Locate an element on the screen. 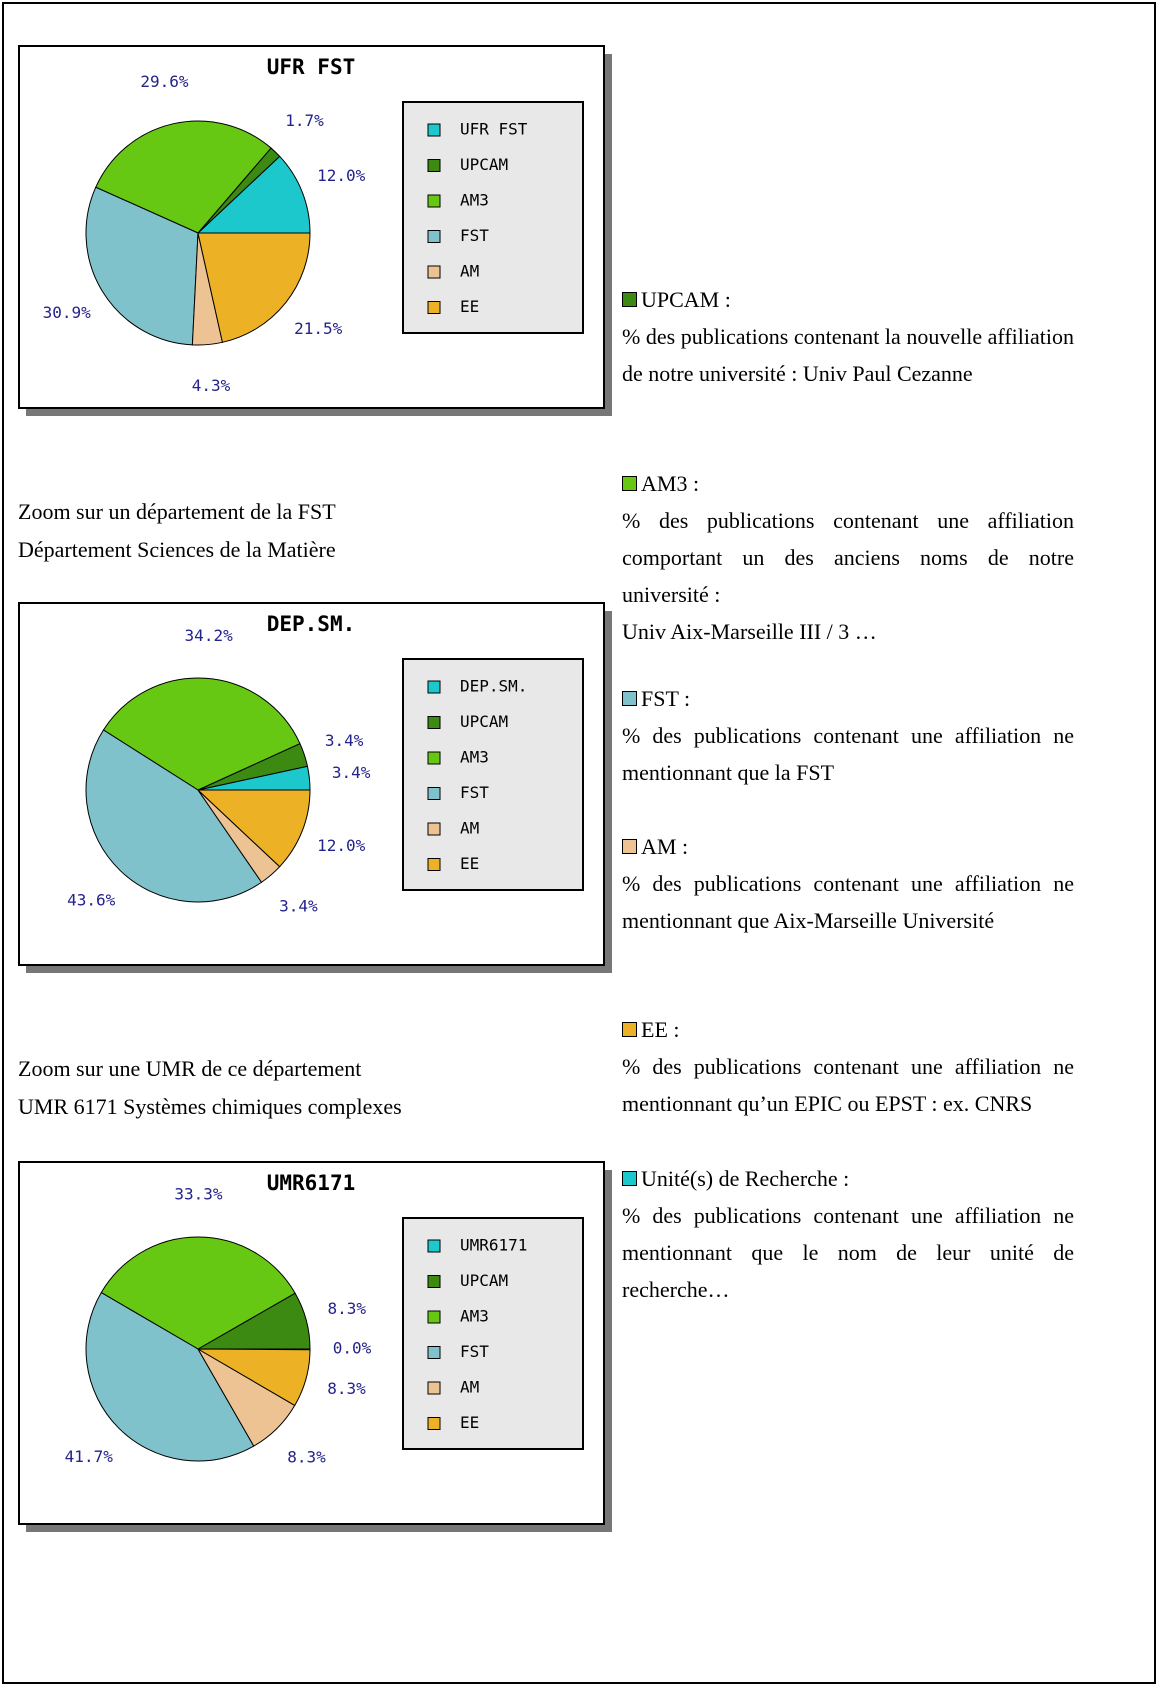 The height and width of the screenshot is (1684, 1158). slice-label: 30.9% is located at coordinates (67, 312).